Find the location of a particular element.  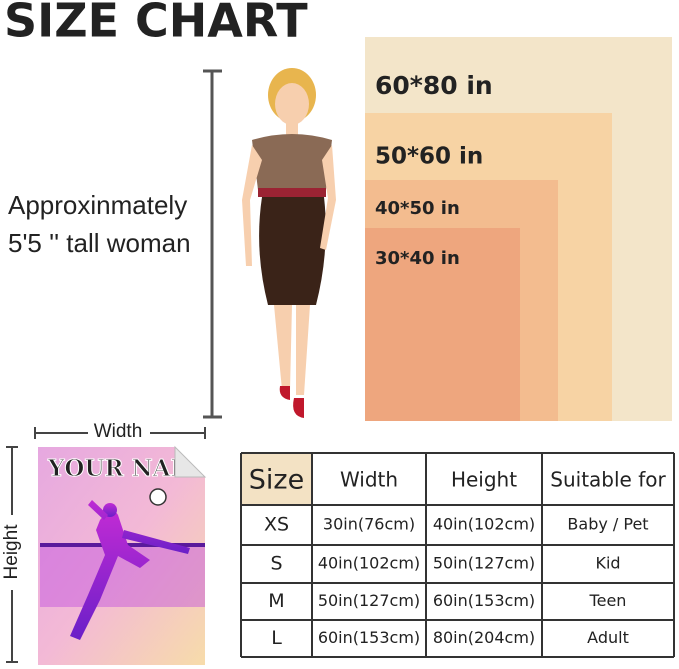

table-cell: Adult is located at coordinates (608, 637).